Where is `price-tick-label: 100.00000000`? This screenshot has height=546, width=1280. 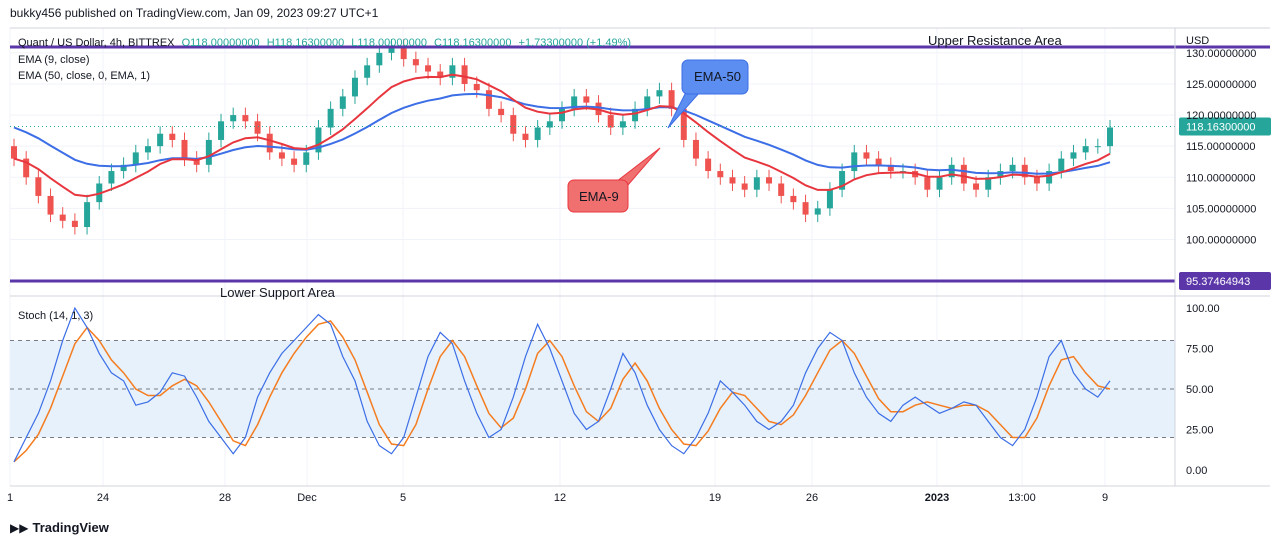 price-tick-label: 100.00000000 is located at coordinates (1221, 240).